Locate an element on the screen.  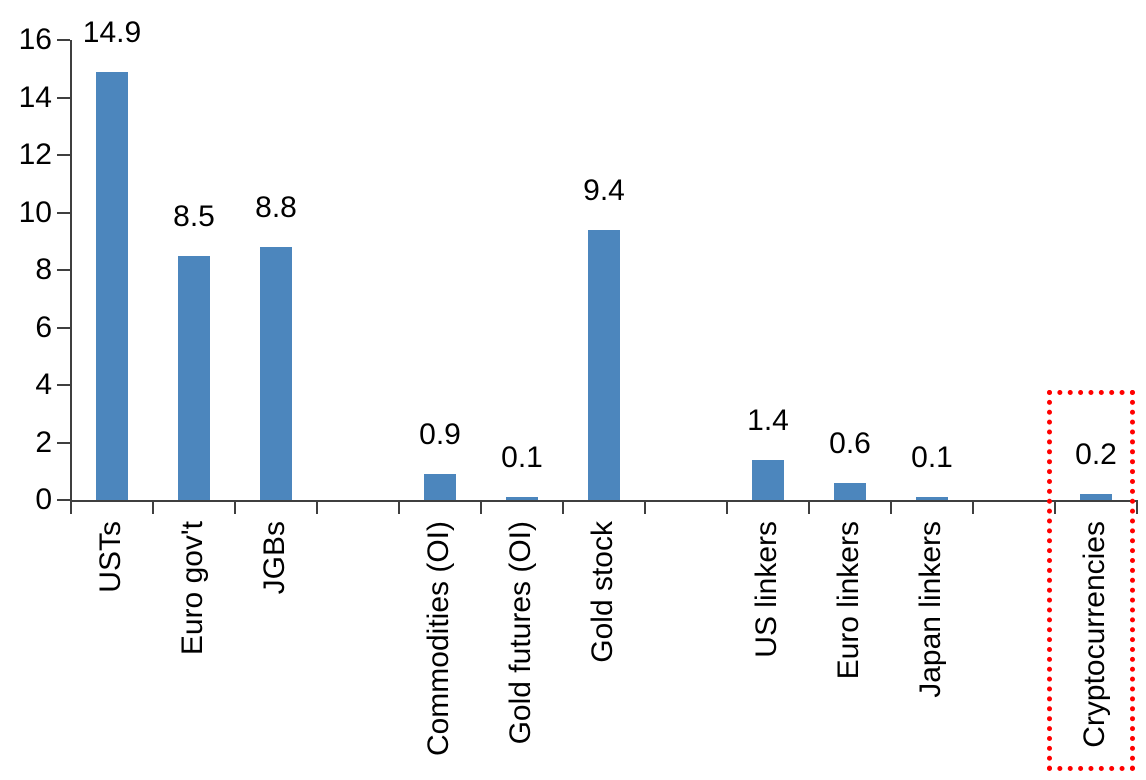
category-label: Commodities (OI) is located at coordinates (438, 639).